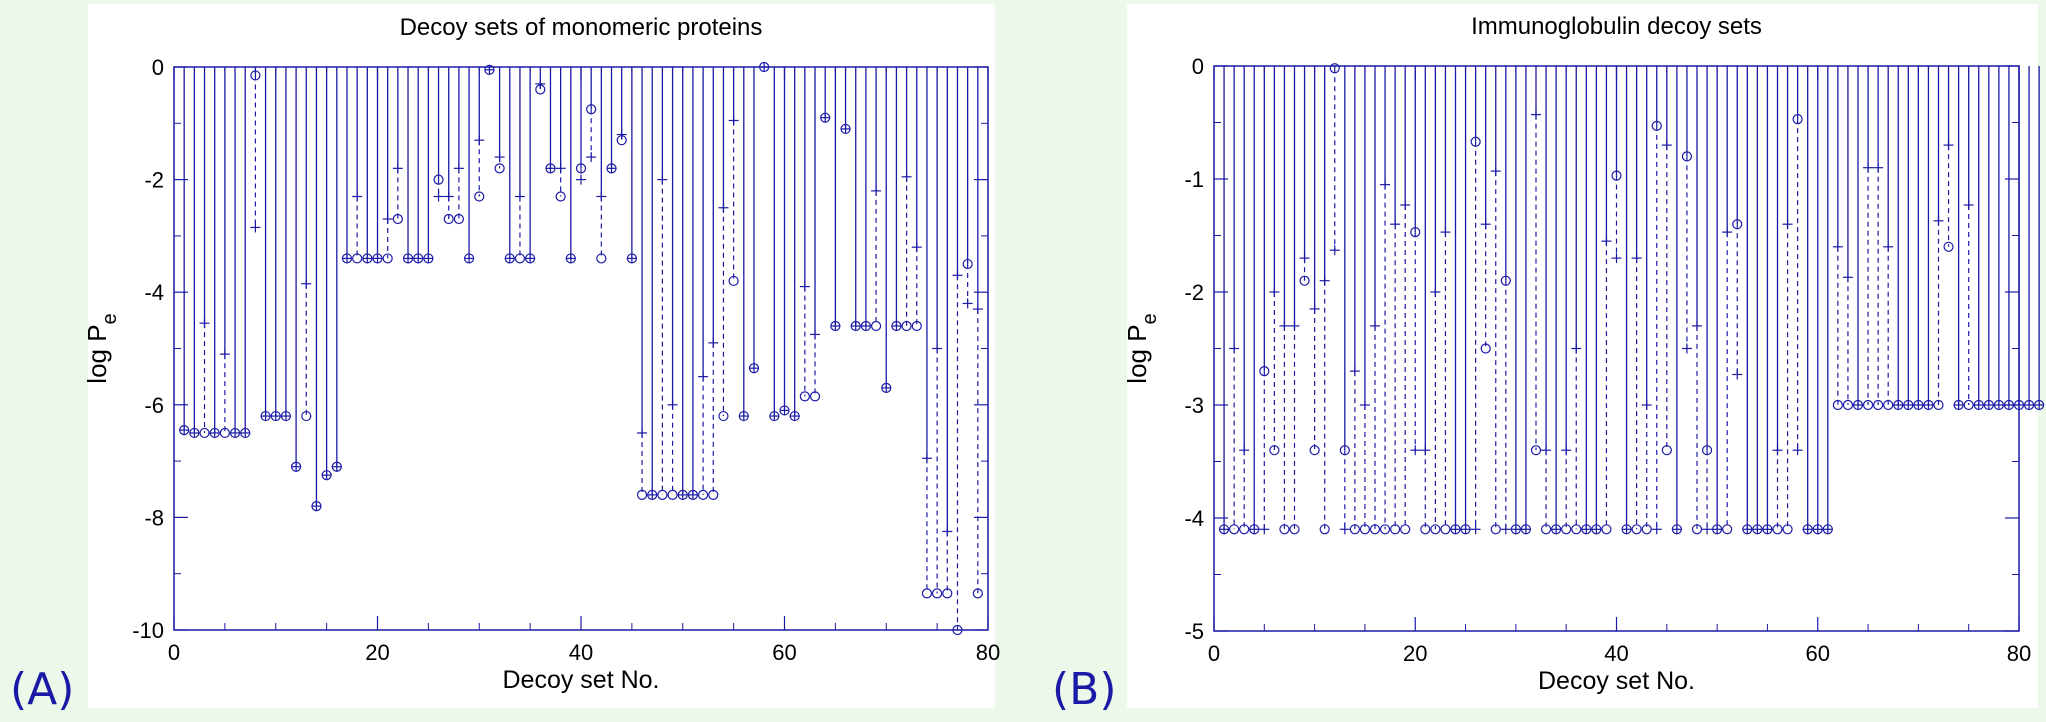 The width and height of the screenshot is (2046, 722). Describe the element at coordinates (581, 27) in the screenshot. I see `chart-title: Decoy sets of monomeric proteins` at that location.